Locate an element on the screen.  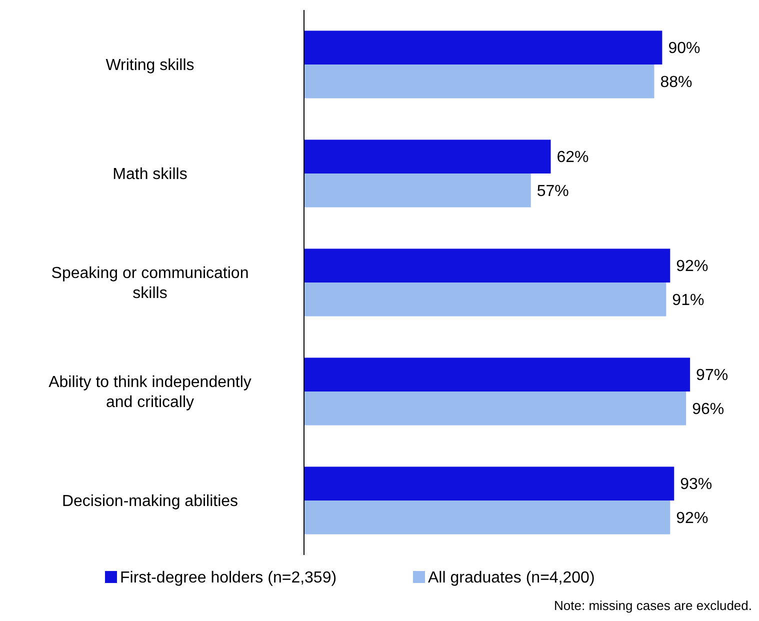
data-label: 90% is located at coordinates (684, 49).